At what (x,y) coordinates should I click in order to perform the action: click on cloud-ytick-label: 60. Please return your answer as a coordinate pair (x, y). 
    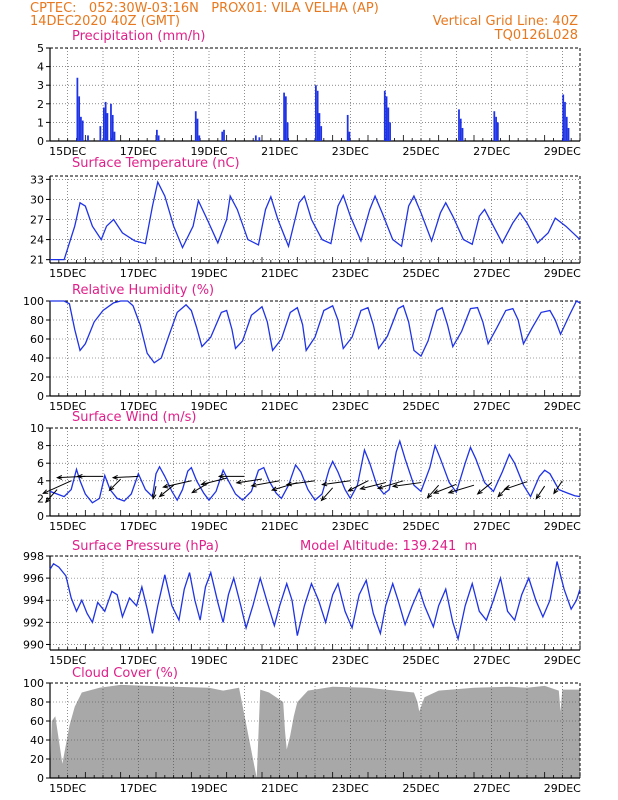
    Looking at the image, I should click on (37, 721).